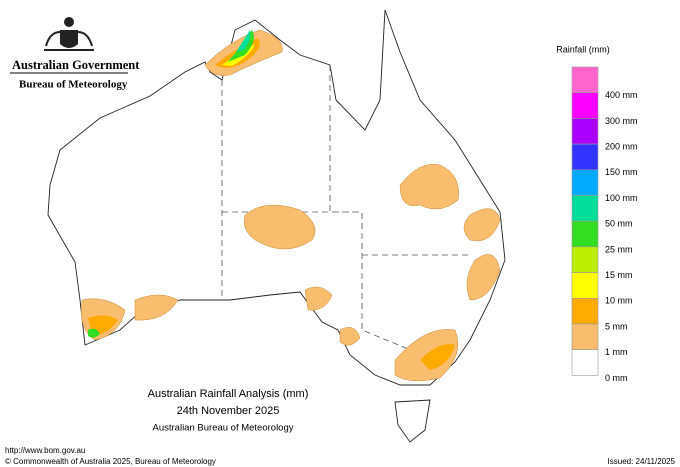  What do you see at coordinates (76, 65) in the screenshot?
I see `government: Australian Government` at bounding box center [76, 65].